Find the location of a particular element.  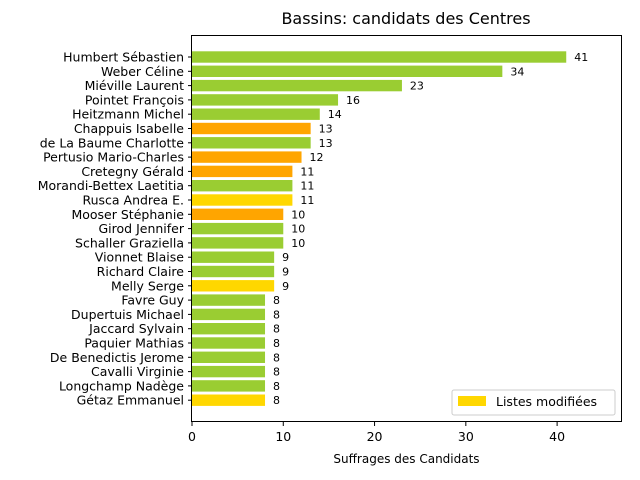

y-tick-label: Rusca Andrea E. is located at coordinates (133, 200).